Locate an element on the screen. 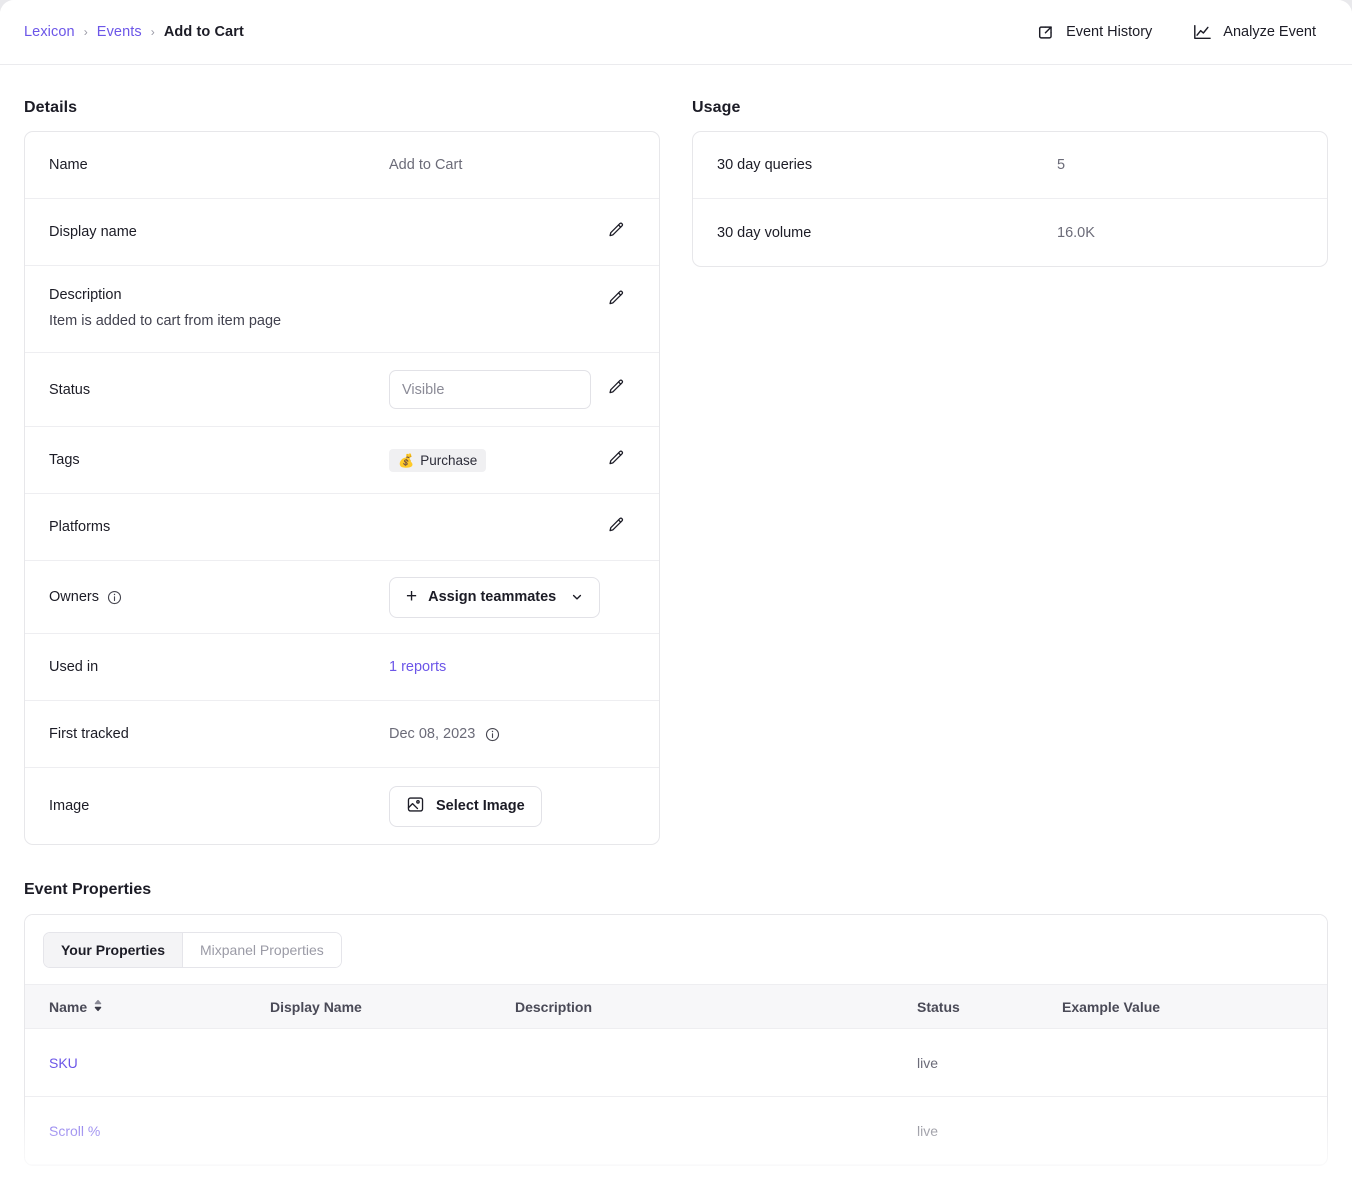 The height and width of the screenshot is (1180, 1352). details-row-platforms: Platforms is located at coordinates (342, 527).